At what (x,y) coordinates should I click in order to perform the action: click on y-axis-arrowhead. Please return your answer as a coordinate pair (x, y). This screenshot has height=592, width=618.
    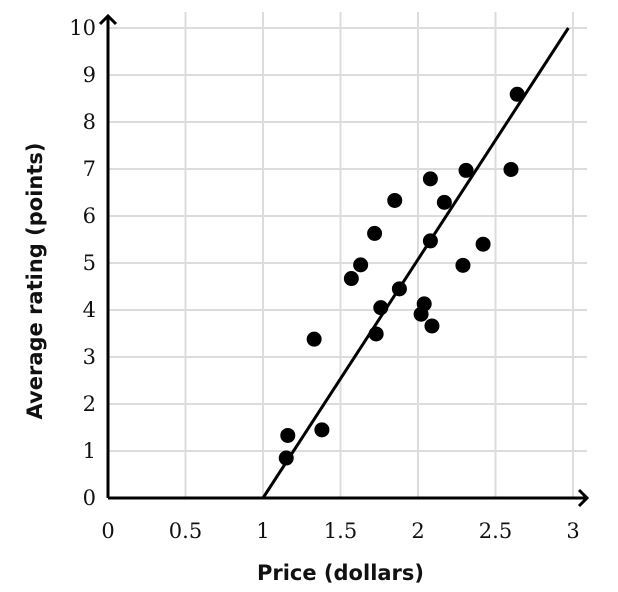
    Looking at the image, I should click on (108, 19).